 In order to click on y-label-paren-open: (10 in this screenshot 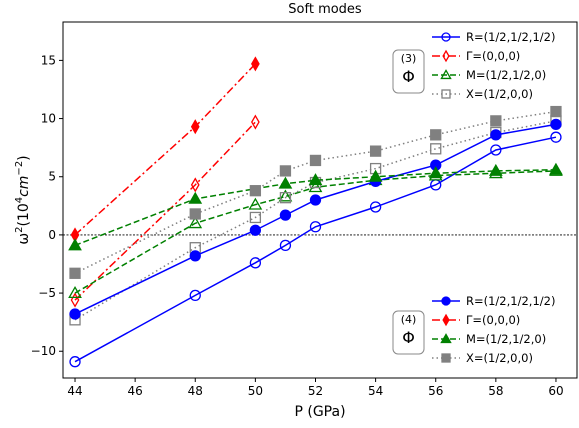, I will do `click(24, 214)`.